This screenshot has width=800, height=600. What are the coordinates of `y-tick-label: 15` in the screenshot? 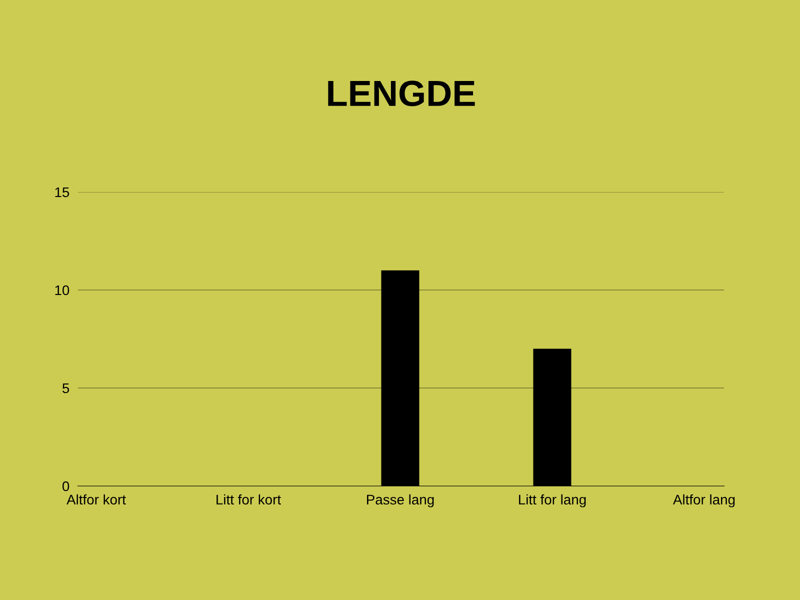 It's located at (62, 192).